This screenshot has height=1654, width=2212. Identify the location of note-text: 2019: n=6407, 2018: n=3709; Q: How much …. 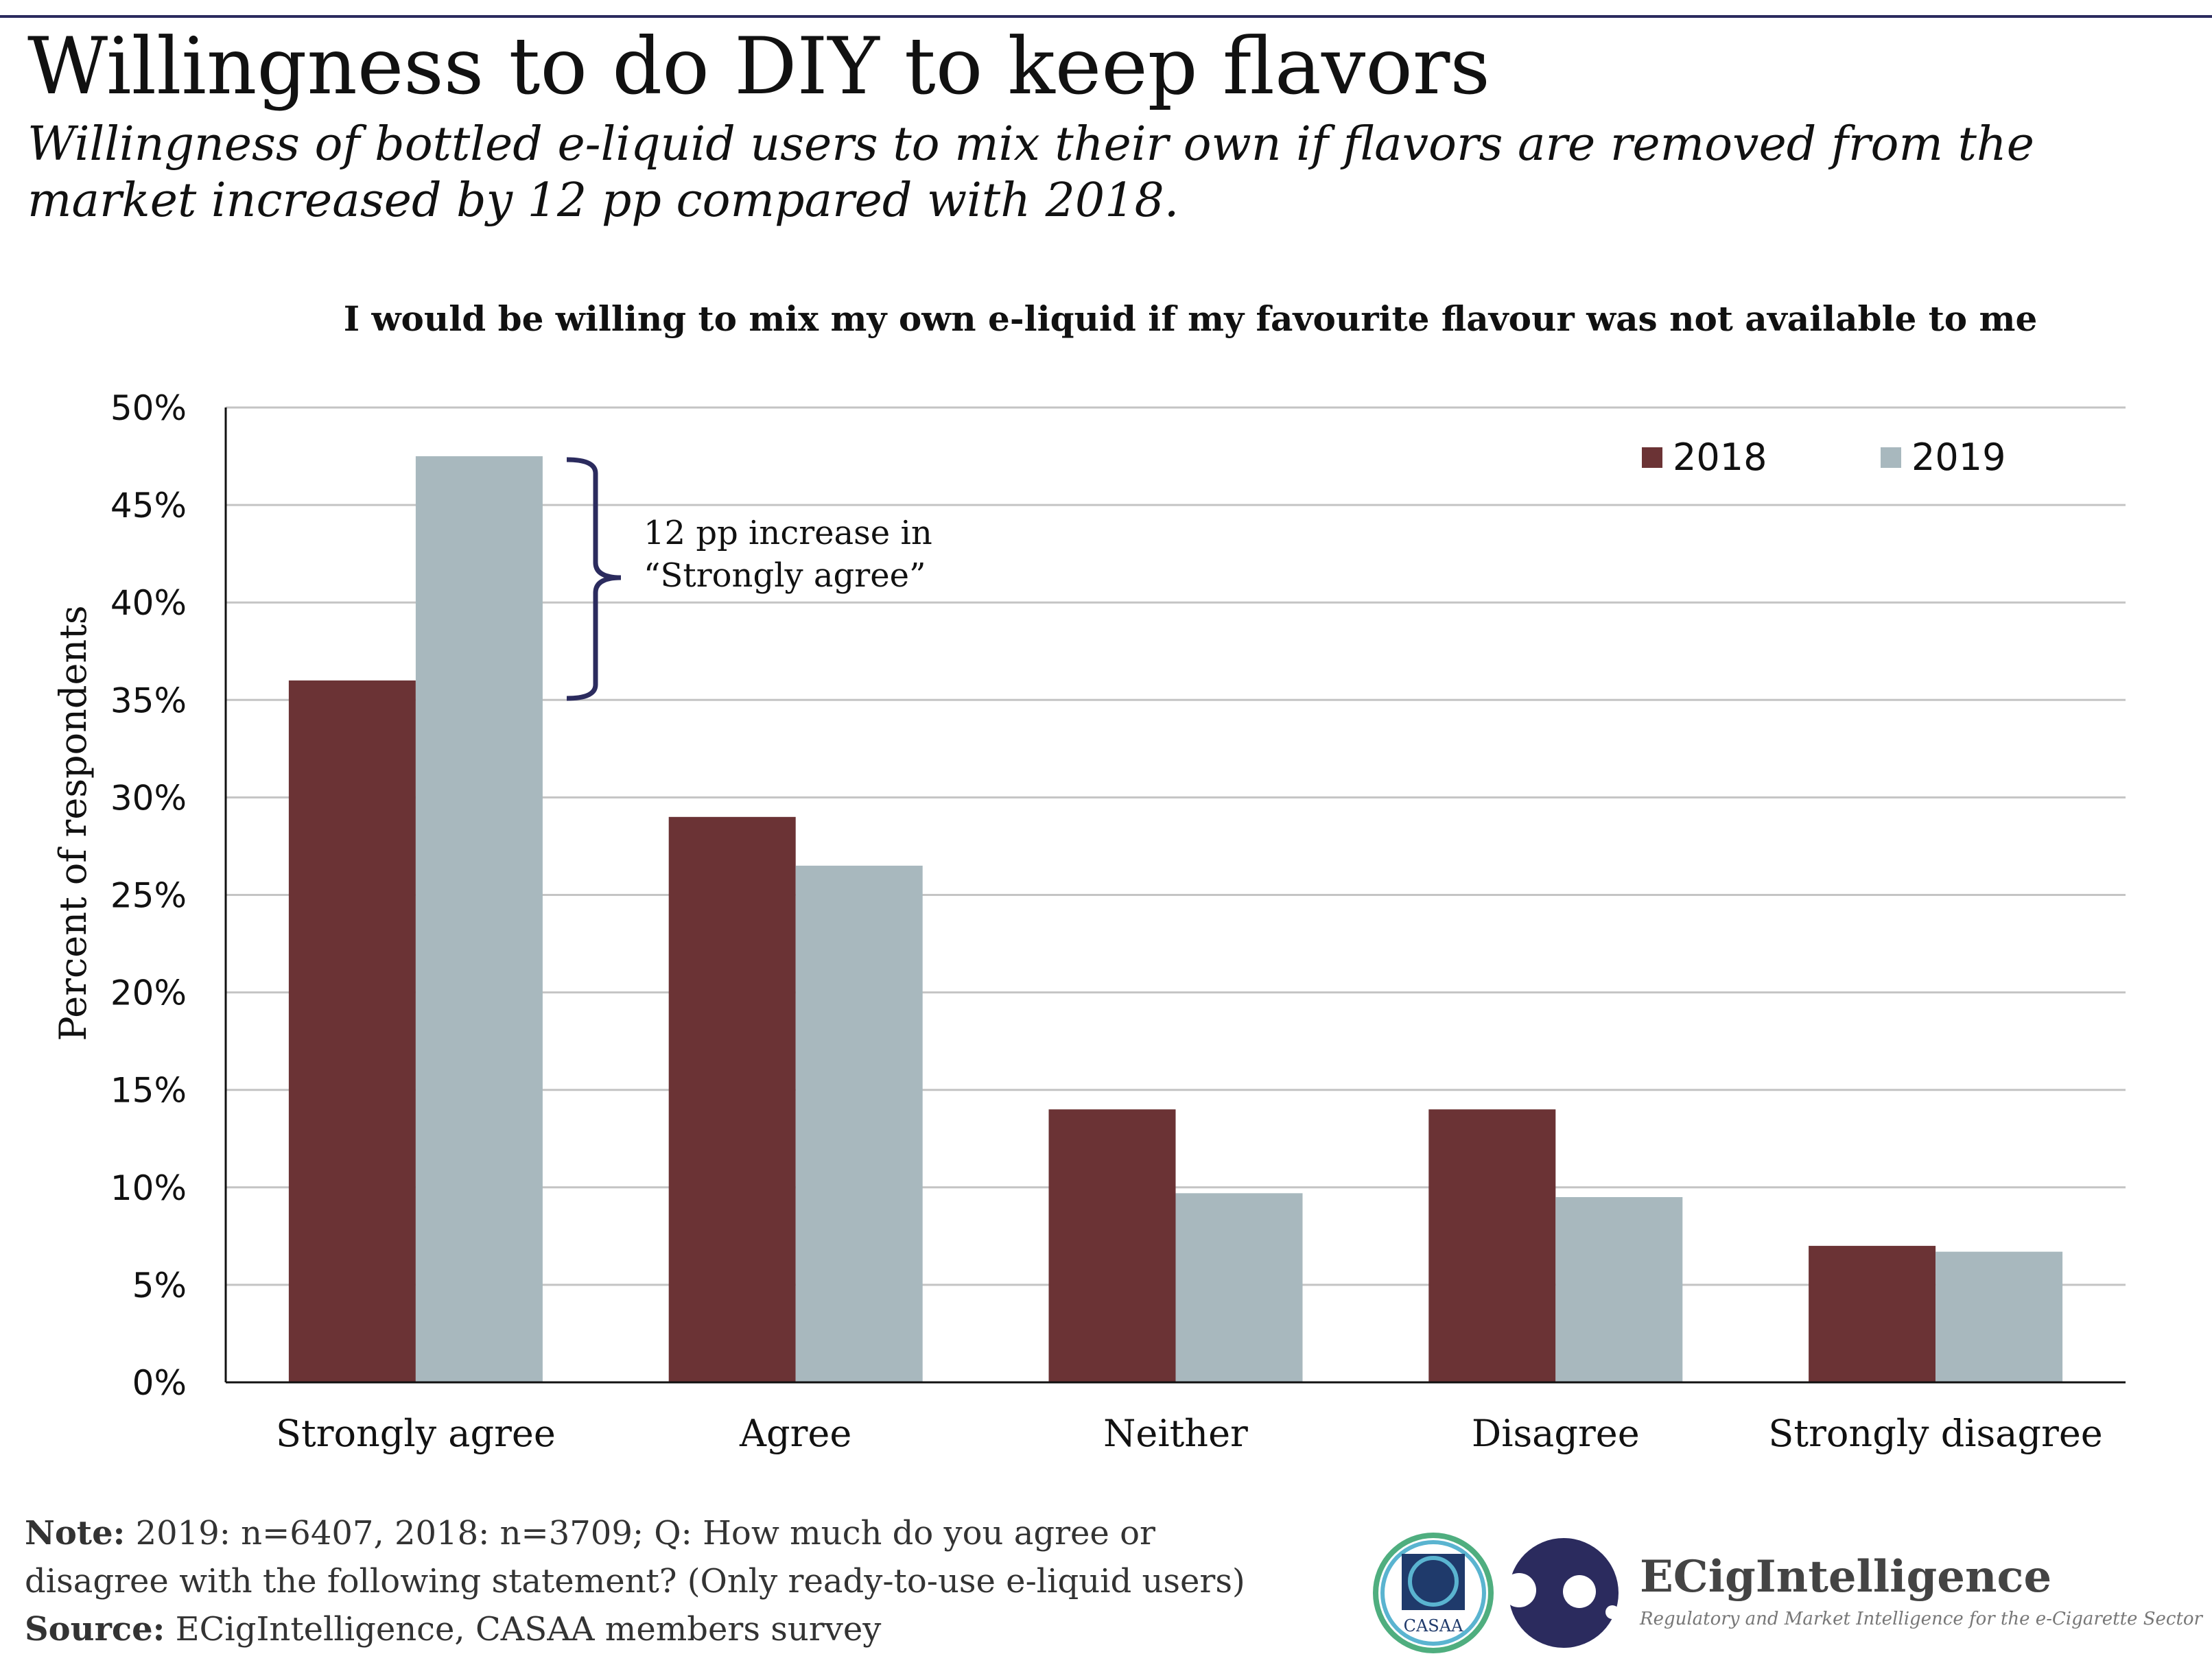
(635, 1557).